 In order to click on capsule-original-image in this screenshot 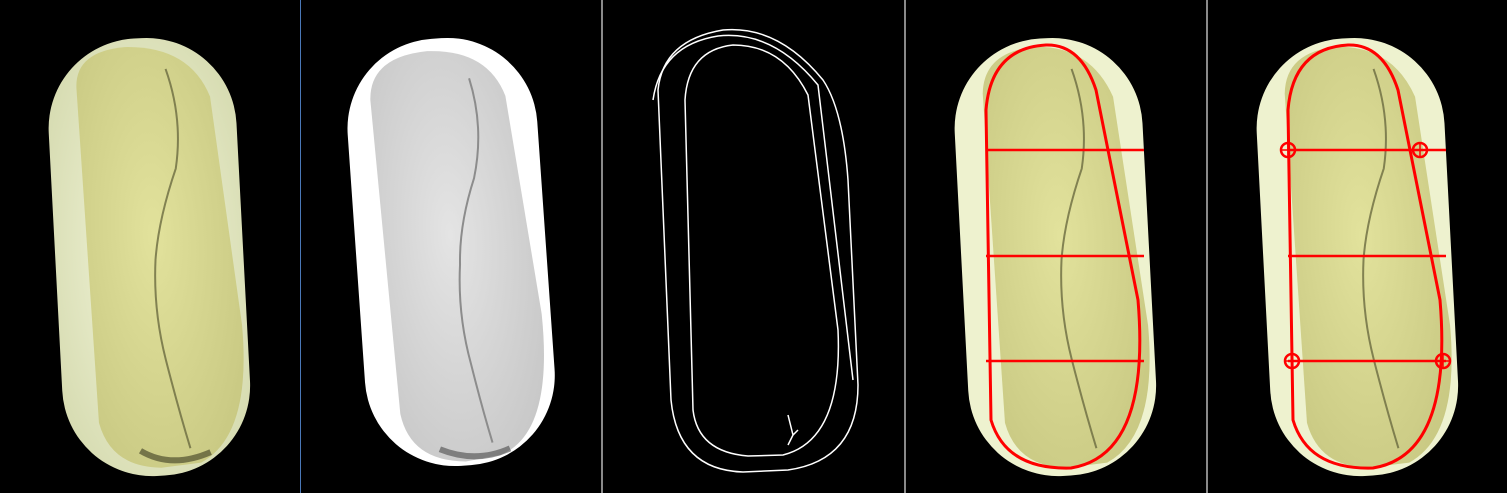, I will do `click(149, 257)`.